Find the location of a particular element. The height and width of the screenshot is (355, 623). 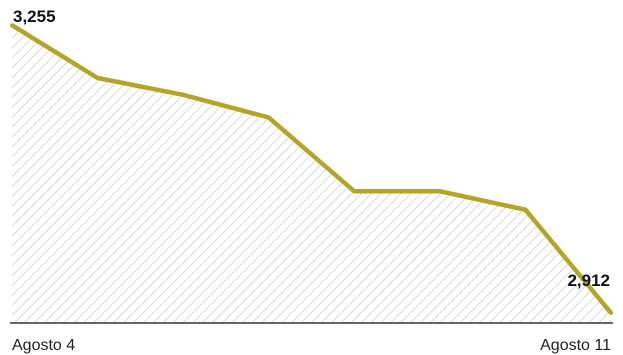

x-tick-label-last: Agosto 11 is located at coordinates (575, 345).